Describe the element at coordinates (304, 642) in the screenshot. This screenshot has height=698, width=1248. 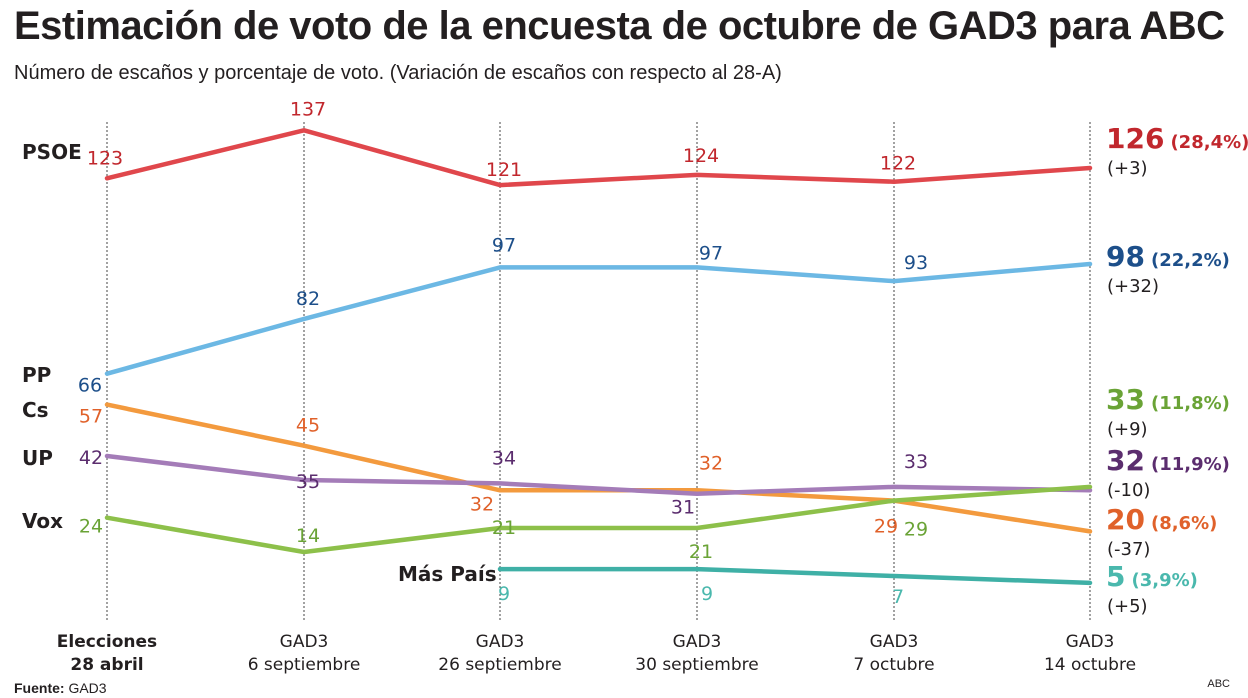
I see `x-label-line1-1: GAD3` at that location.